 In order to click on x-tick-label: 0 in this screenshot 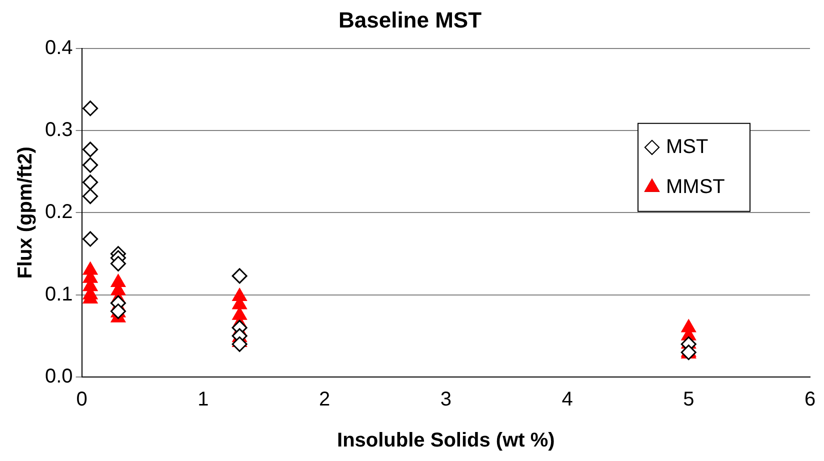, I will do `click(82, 399)`.